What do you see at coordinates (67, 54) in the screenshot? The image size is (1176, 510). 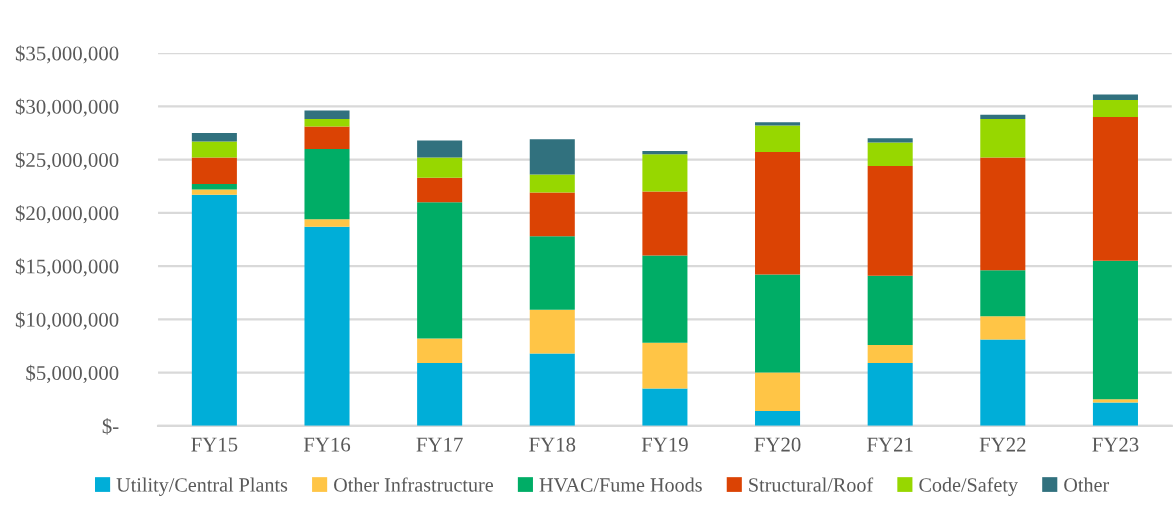 I see `y-tick-label: $35,000,000` at bounding box center [67, 54].